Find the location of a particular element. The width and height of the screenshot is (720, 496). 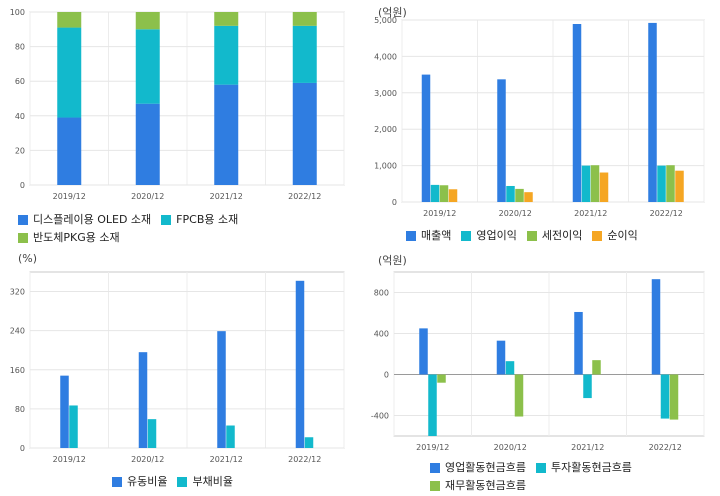

ratios-xtick-label: 2021/12 is located at coordinates (226, 459).